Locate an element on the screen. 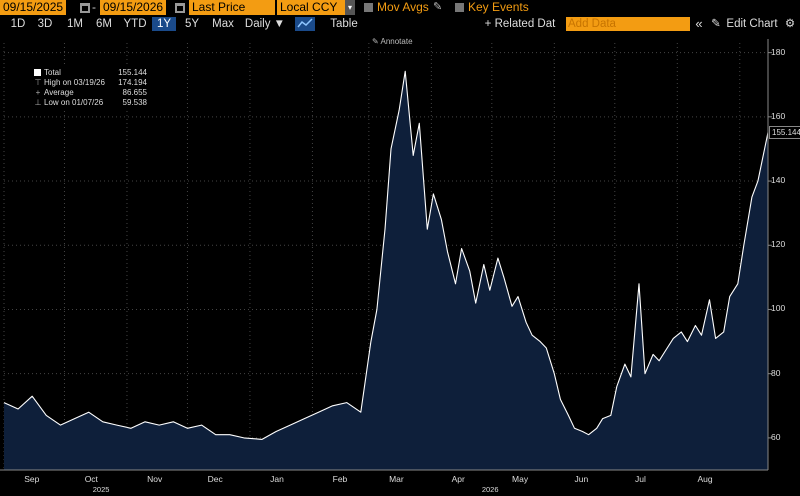  x-tick-label: Jul is located at coordinates (640, 479).